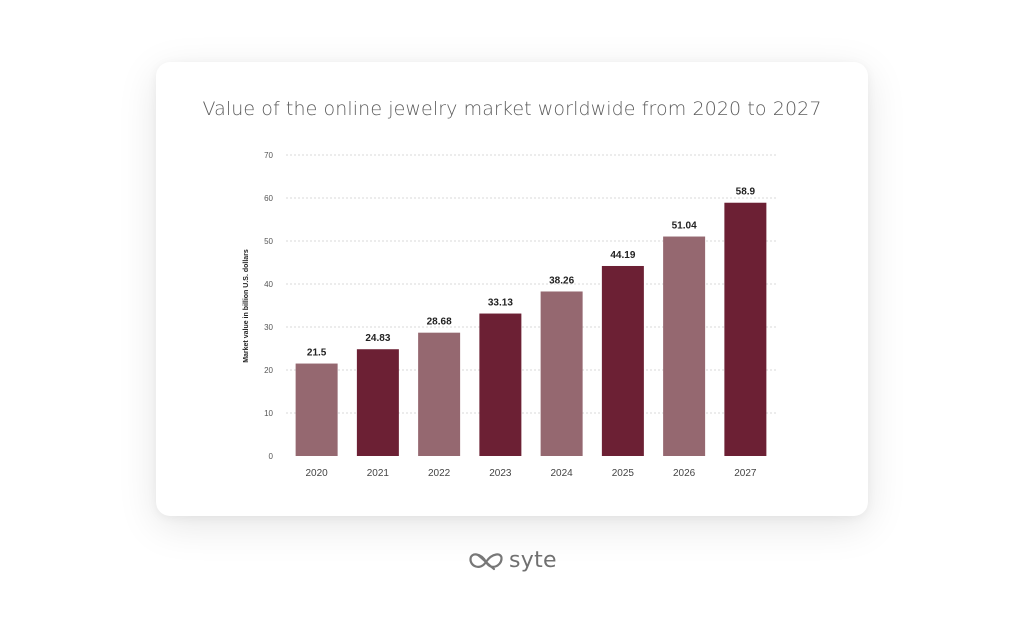  Describe the element at coordinates (623, 473) in the screenshot. I see `x-tick-label: 2025` at that location.